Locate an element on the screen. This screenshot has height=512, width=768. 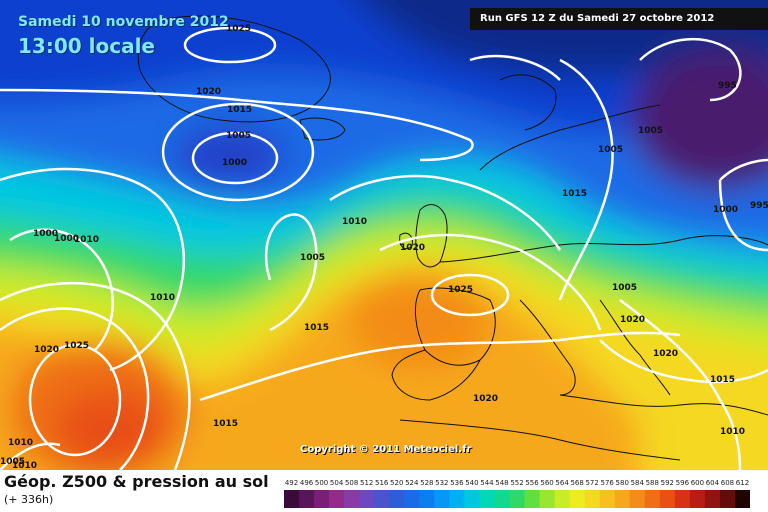
scale-tick-label: 564 is located at coordinates (562, 483).